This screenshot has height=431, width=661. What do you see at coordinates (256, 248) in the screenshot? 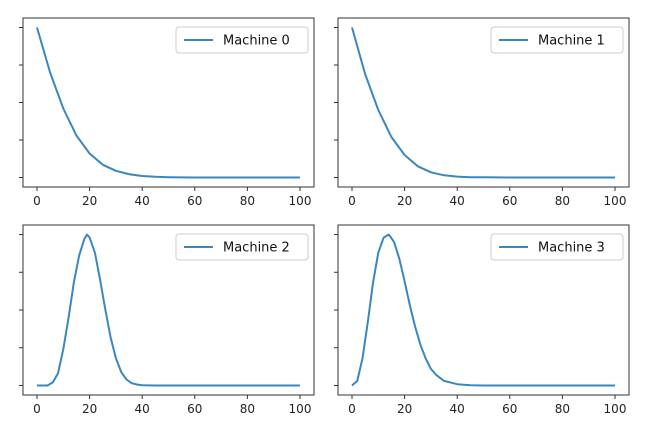
I see `legend-label: Machine 2` at bounding box center [256, 248].